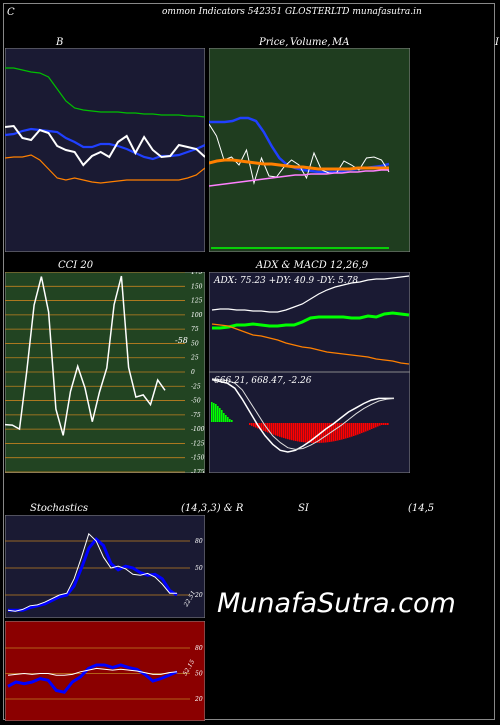 The width and height of the screenshot is (500, 725). Describe the element at coordinates (196, 401) in the screenshot. I see `cci-tick-label: -50` at that location.